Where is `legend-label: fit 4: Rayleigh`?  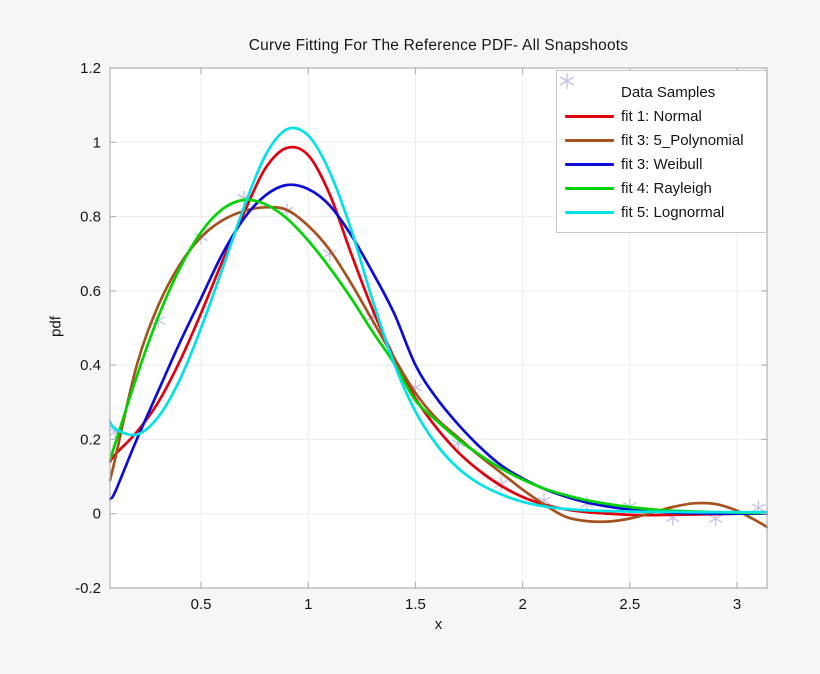 legend-label: fit 4: Rayleigh is located at coordinates (666, 188).